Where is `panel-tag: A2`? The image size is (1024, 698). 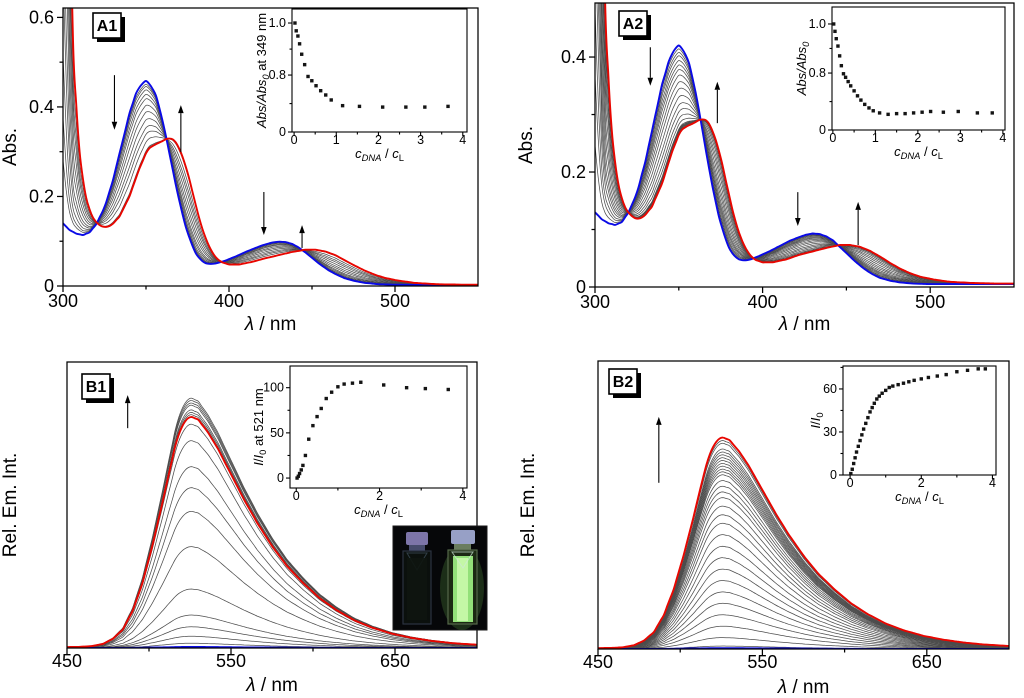
panel-tag: A2 is located at coordinates (634, 25).